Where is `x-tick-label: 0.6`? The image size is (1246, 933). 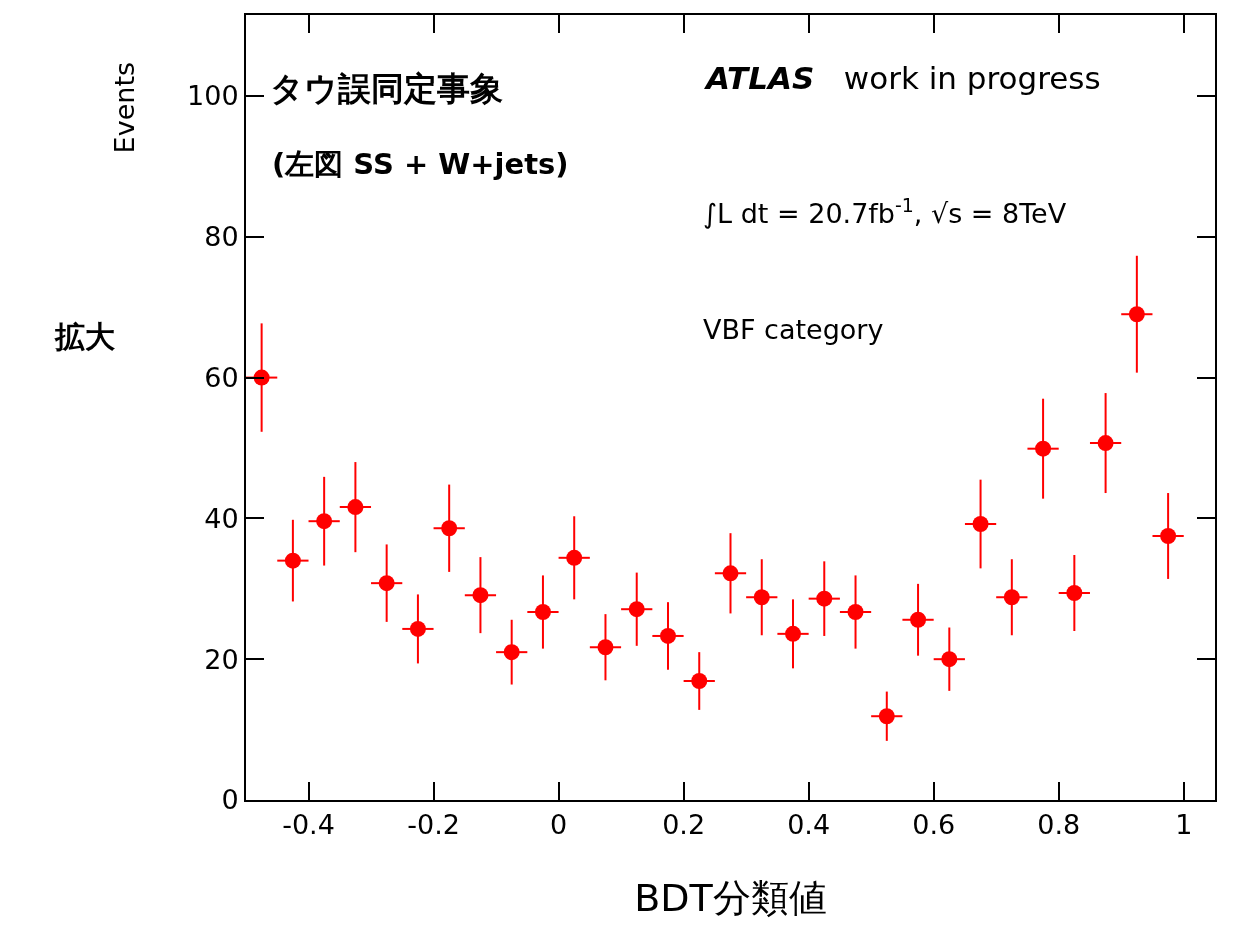
x-tick-label: 0.6 is located at coordinates (934, 825).